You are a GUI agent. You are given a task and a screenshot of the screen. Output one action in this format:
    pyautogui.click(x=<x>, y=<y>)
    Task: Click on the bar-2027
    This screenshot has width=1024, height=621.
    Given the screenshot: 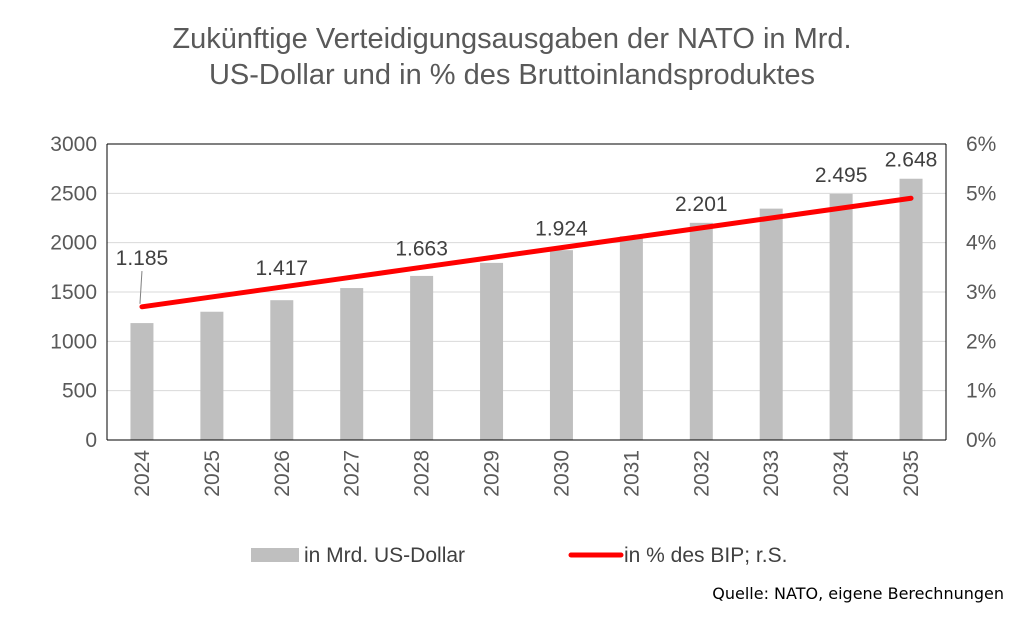 What is the action you would take?
    pyautogui.click(x=352, y=364)
    